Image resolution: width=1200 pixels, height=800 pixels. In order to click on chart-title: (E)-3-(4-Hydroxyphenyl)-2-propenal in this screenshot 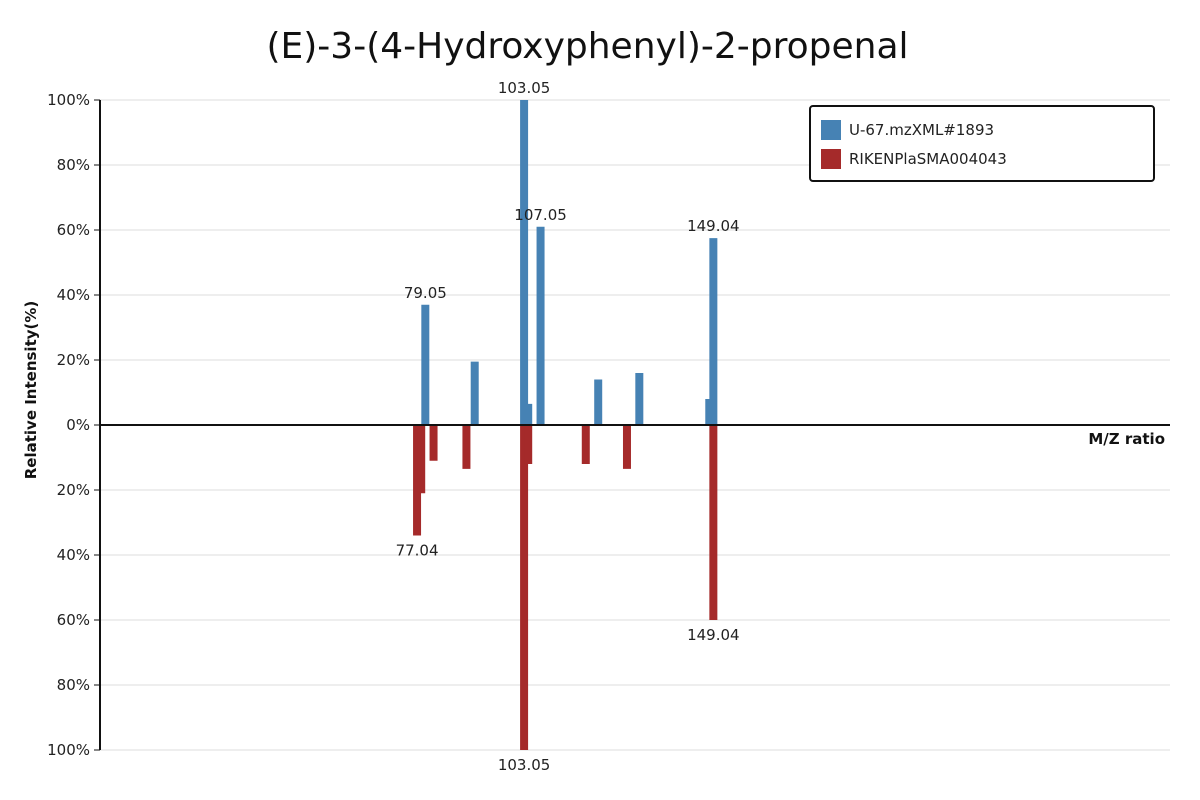, I will do `click(587, 46)`.